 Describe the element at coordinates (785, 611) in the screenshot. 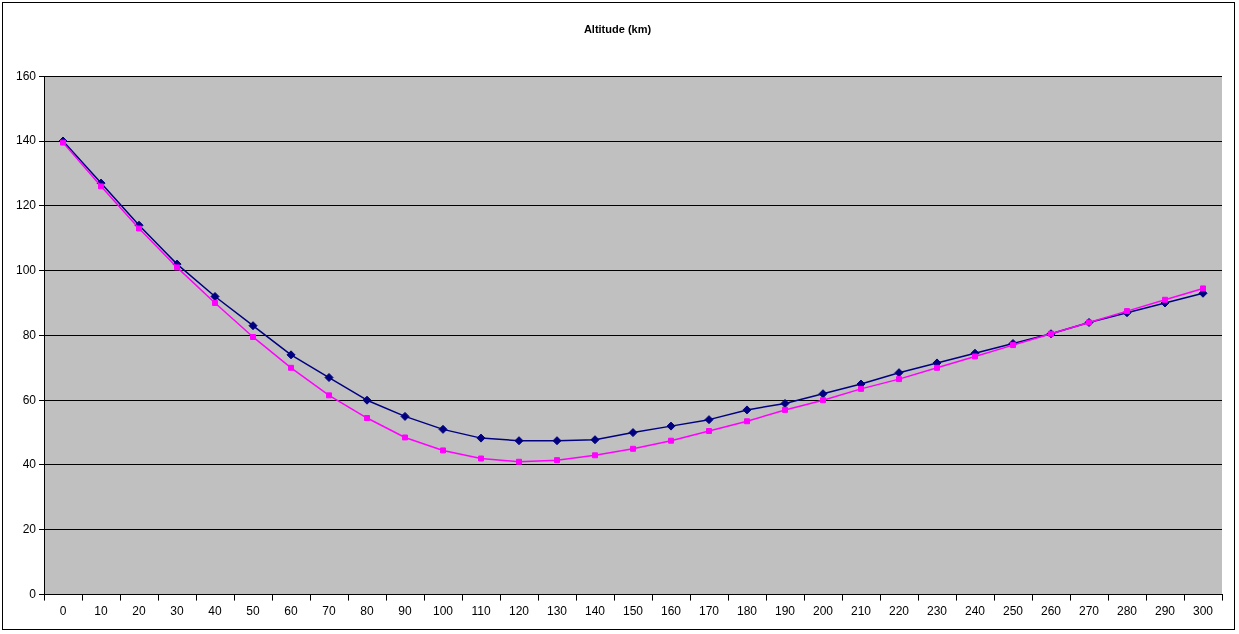

I see `x-tick-label: 190` at that location.